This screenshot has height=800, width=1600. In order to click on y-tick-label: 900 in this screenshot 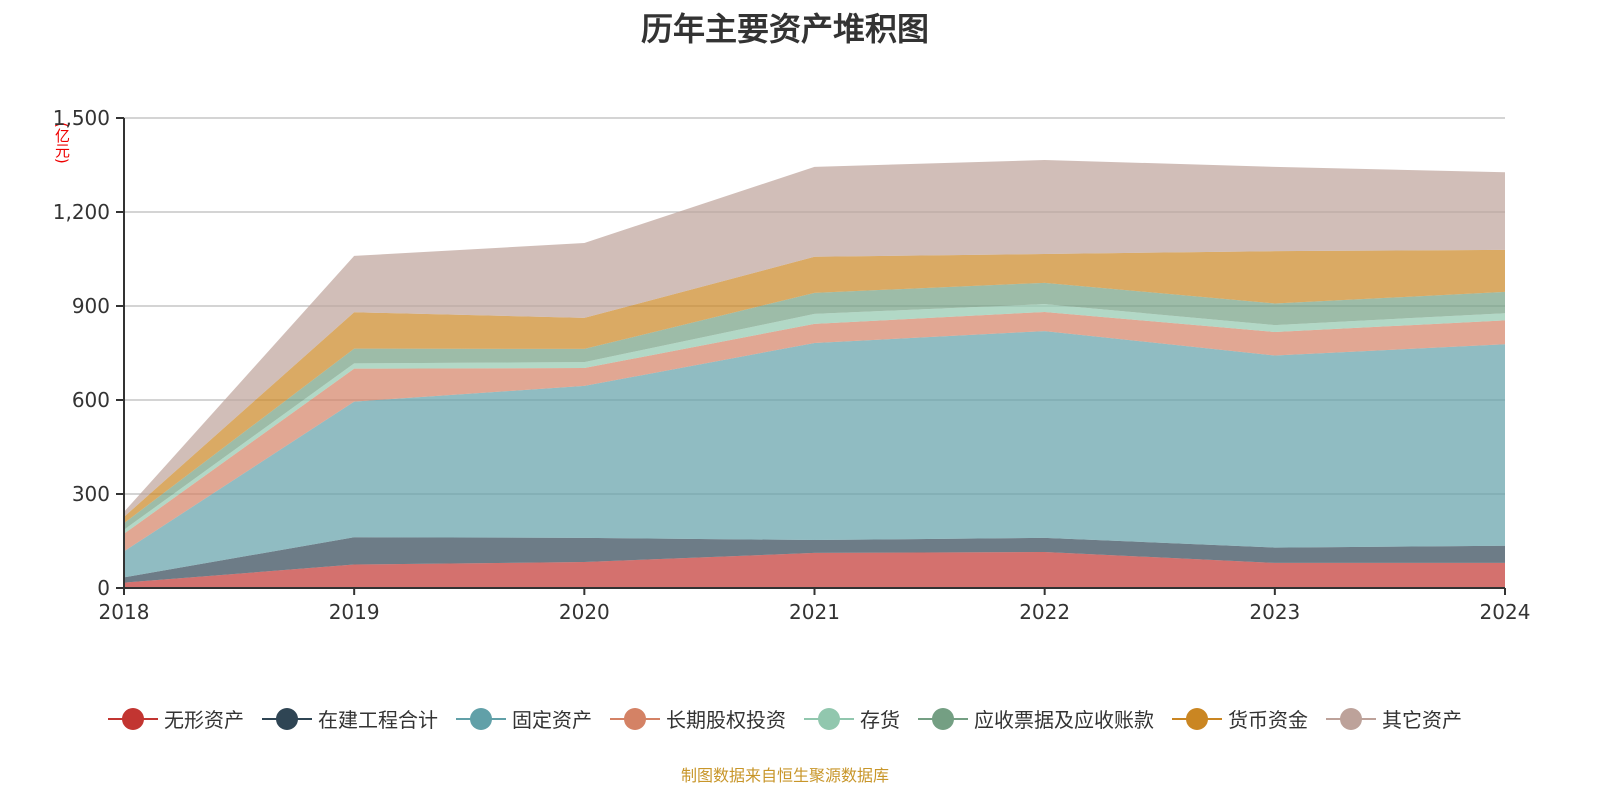, I will do `click(91, 306)`.